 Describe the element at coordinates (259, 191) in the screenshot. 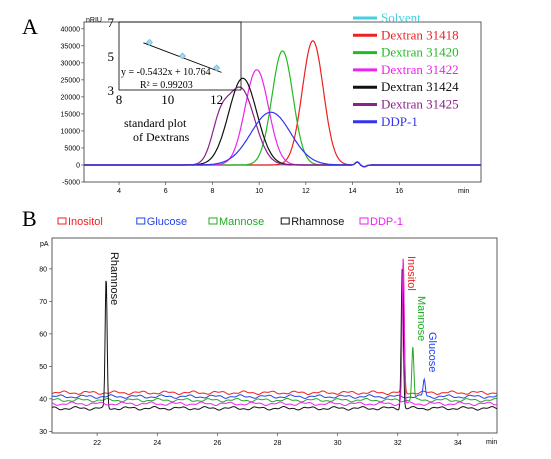

I see `x-tick-label: 10` at that location.